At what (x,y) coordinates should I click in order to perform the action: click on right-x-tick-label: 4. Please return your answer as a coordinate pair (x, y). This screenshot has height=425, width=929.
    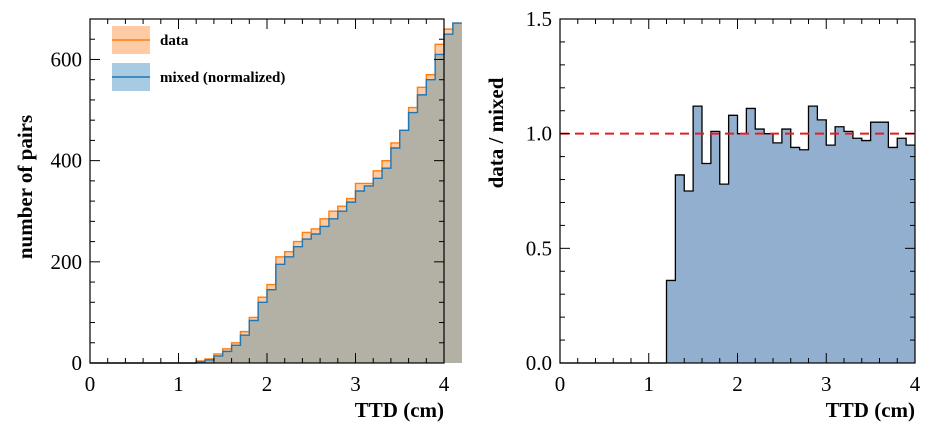
    Looking at the image, I should click on (915, 384).